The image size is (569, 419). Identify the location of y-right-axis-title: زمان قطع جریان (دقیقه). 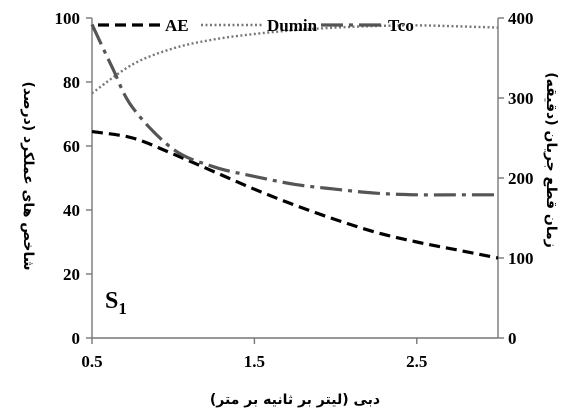
(551, 160).